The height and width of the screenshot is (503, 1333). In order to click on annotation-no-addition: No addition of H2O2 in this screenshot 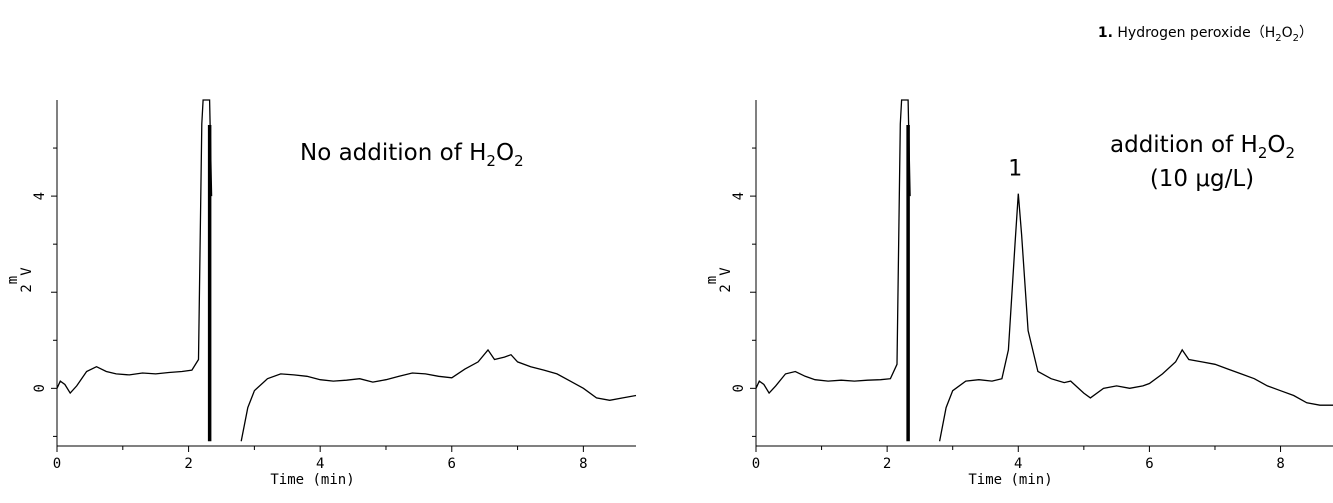, I will do `click(412, 155)`.